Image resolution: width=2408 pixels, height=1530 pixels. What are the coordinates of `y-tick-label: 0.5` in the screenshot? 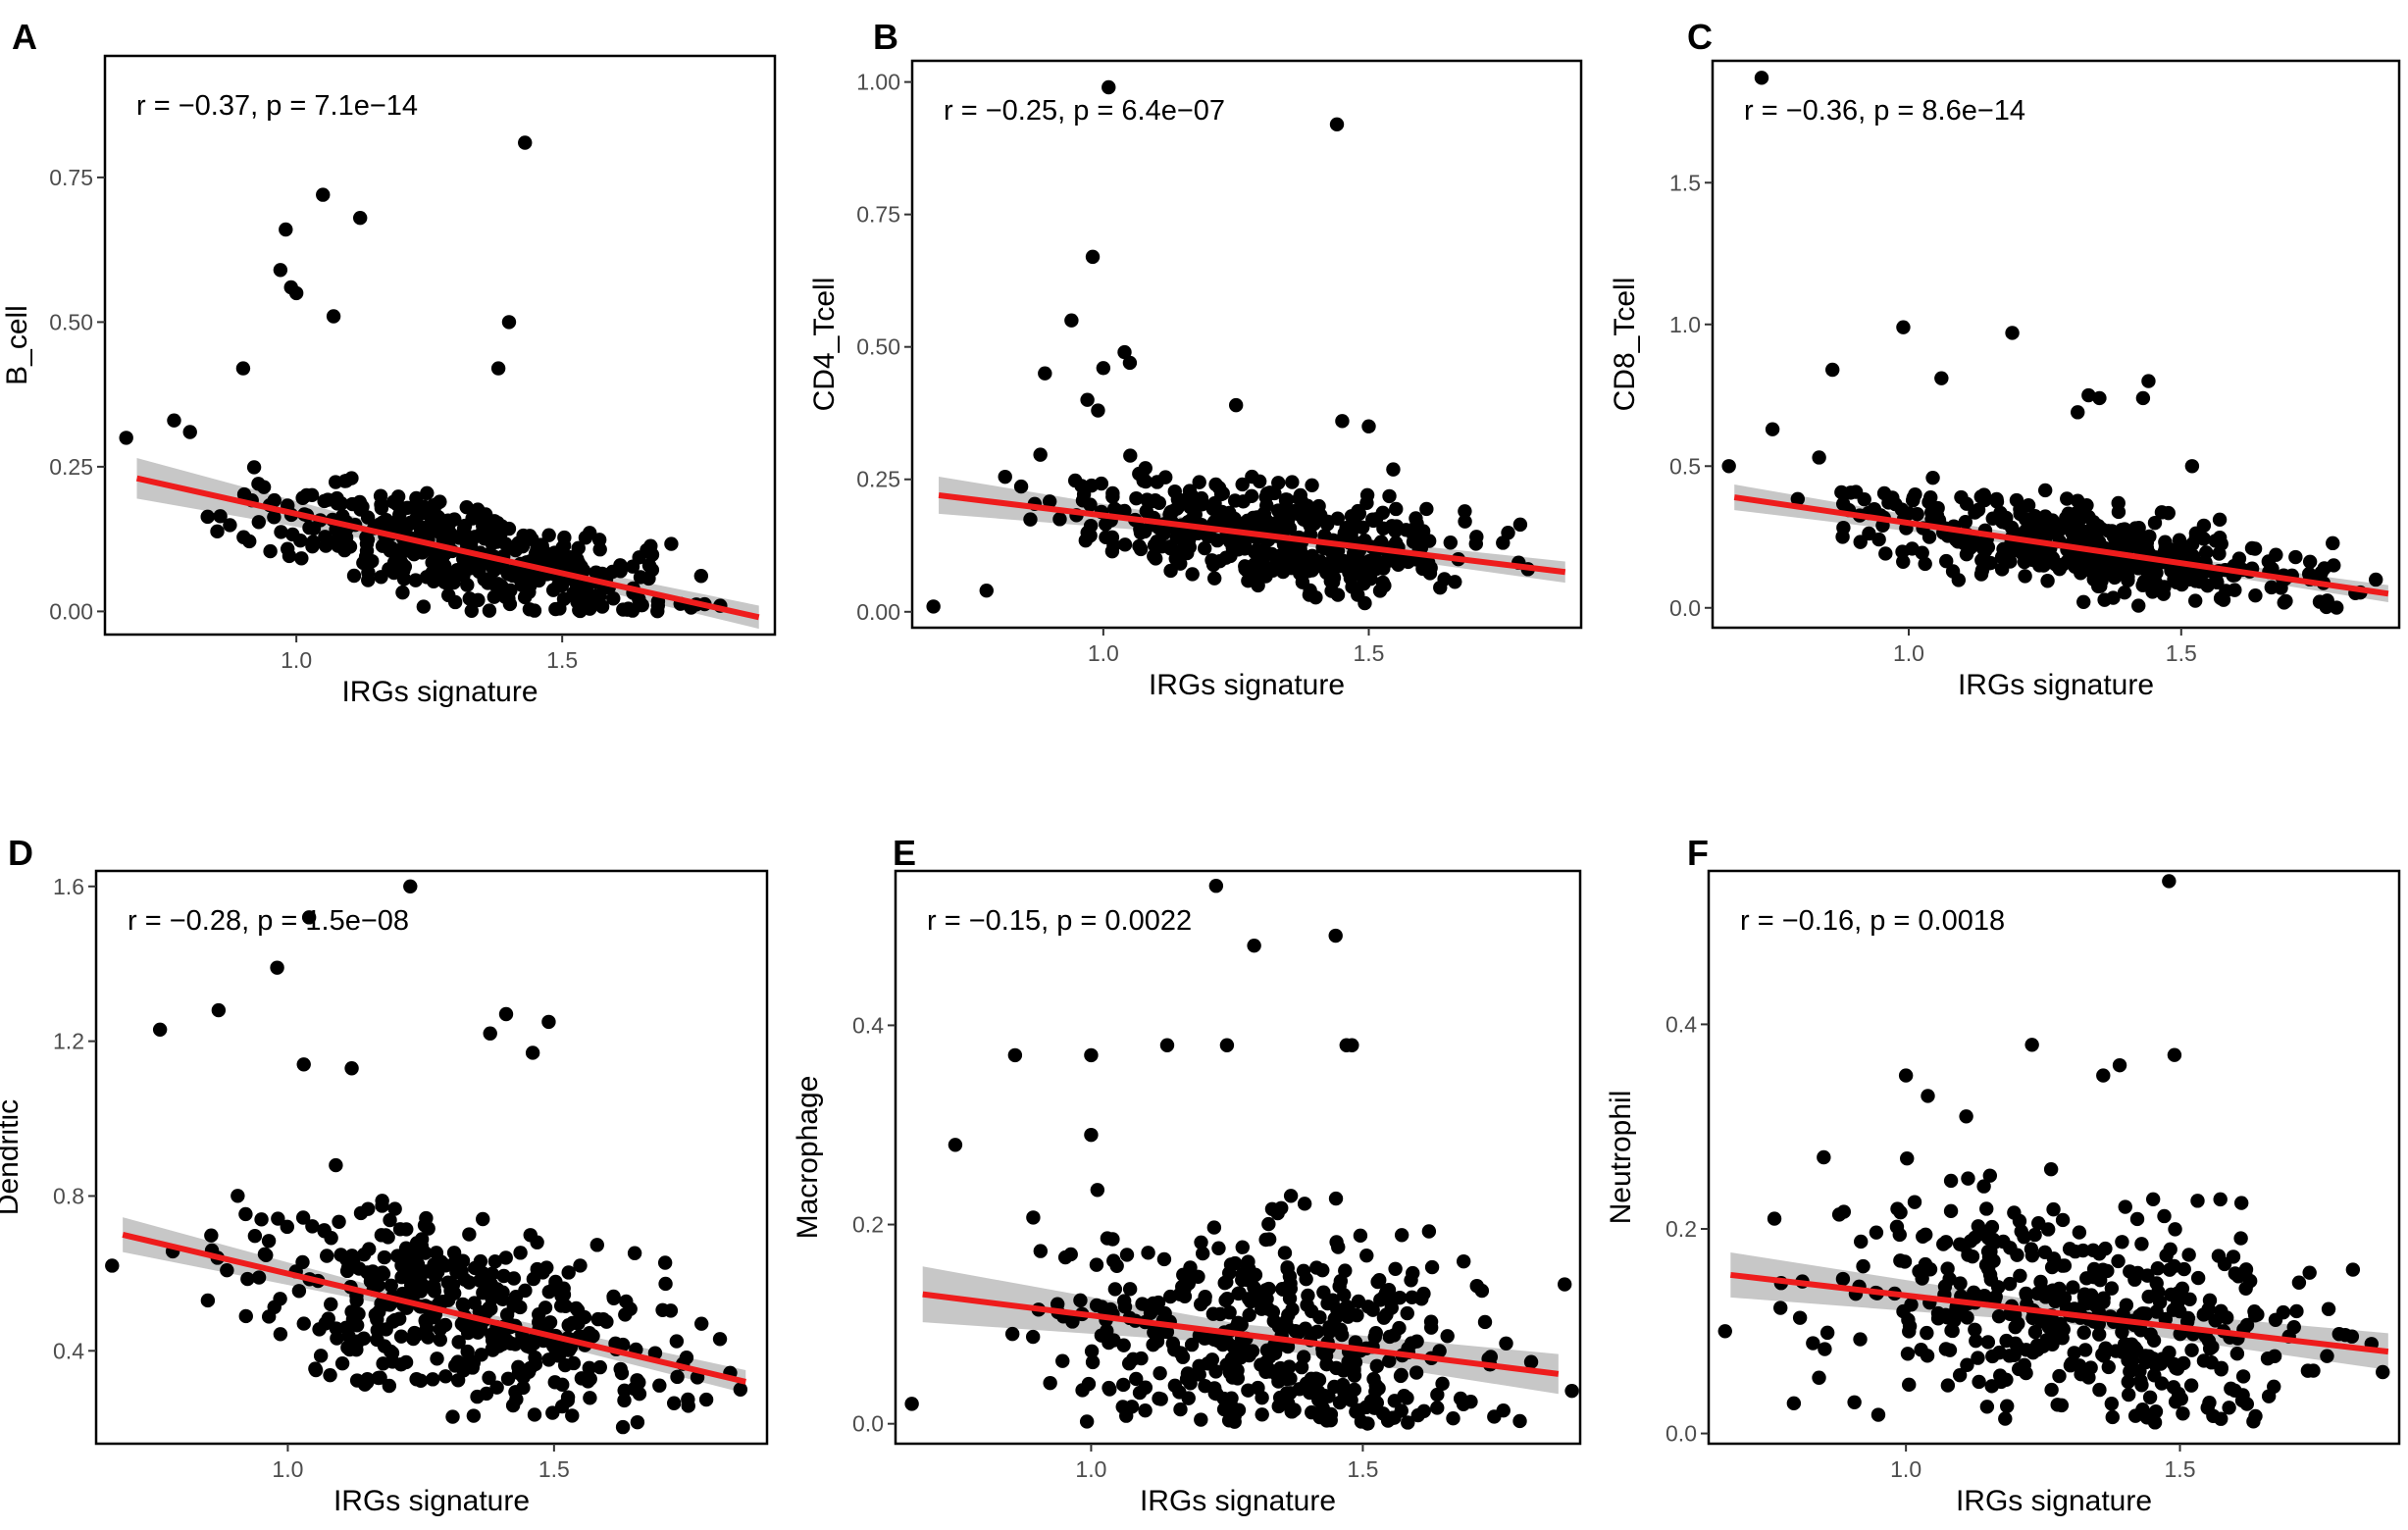 It's located at (1685, 466).